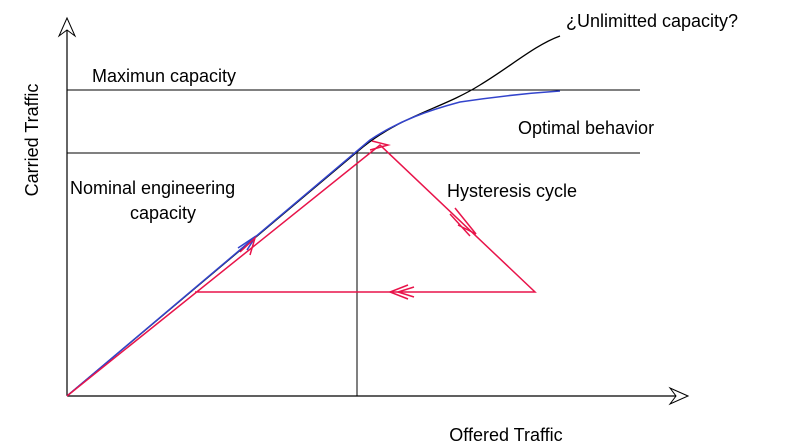 Image resolution: width=797 pixels, height=448 pixels. Describe the element at coordinates (164, 76) in the screenshot. I see `maximum-label: Maximun capacity` at that location.